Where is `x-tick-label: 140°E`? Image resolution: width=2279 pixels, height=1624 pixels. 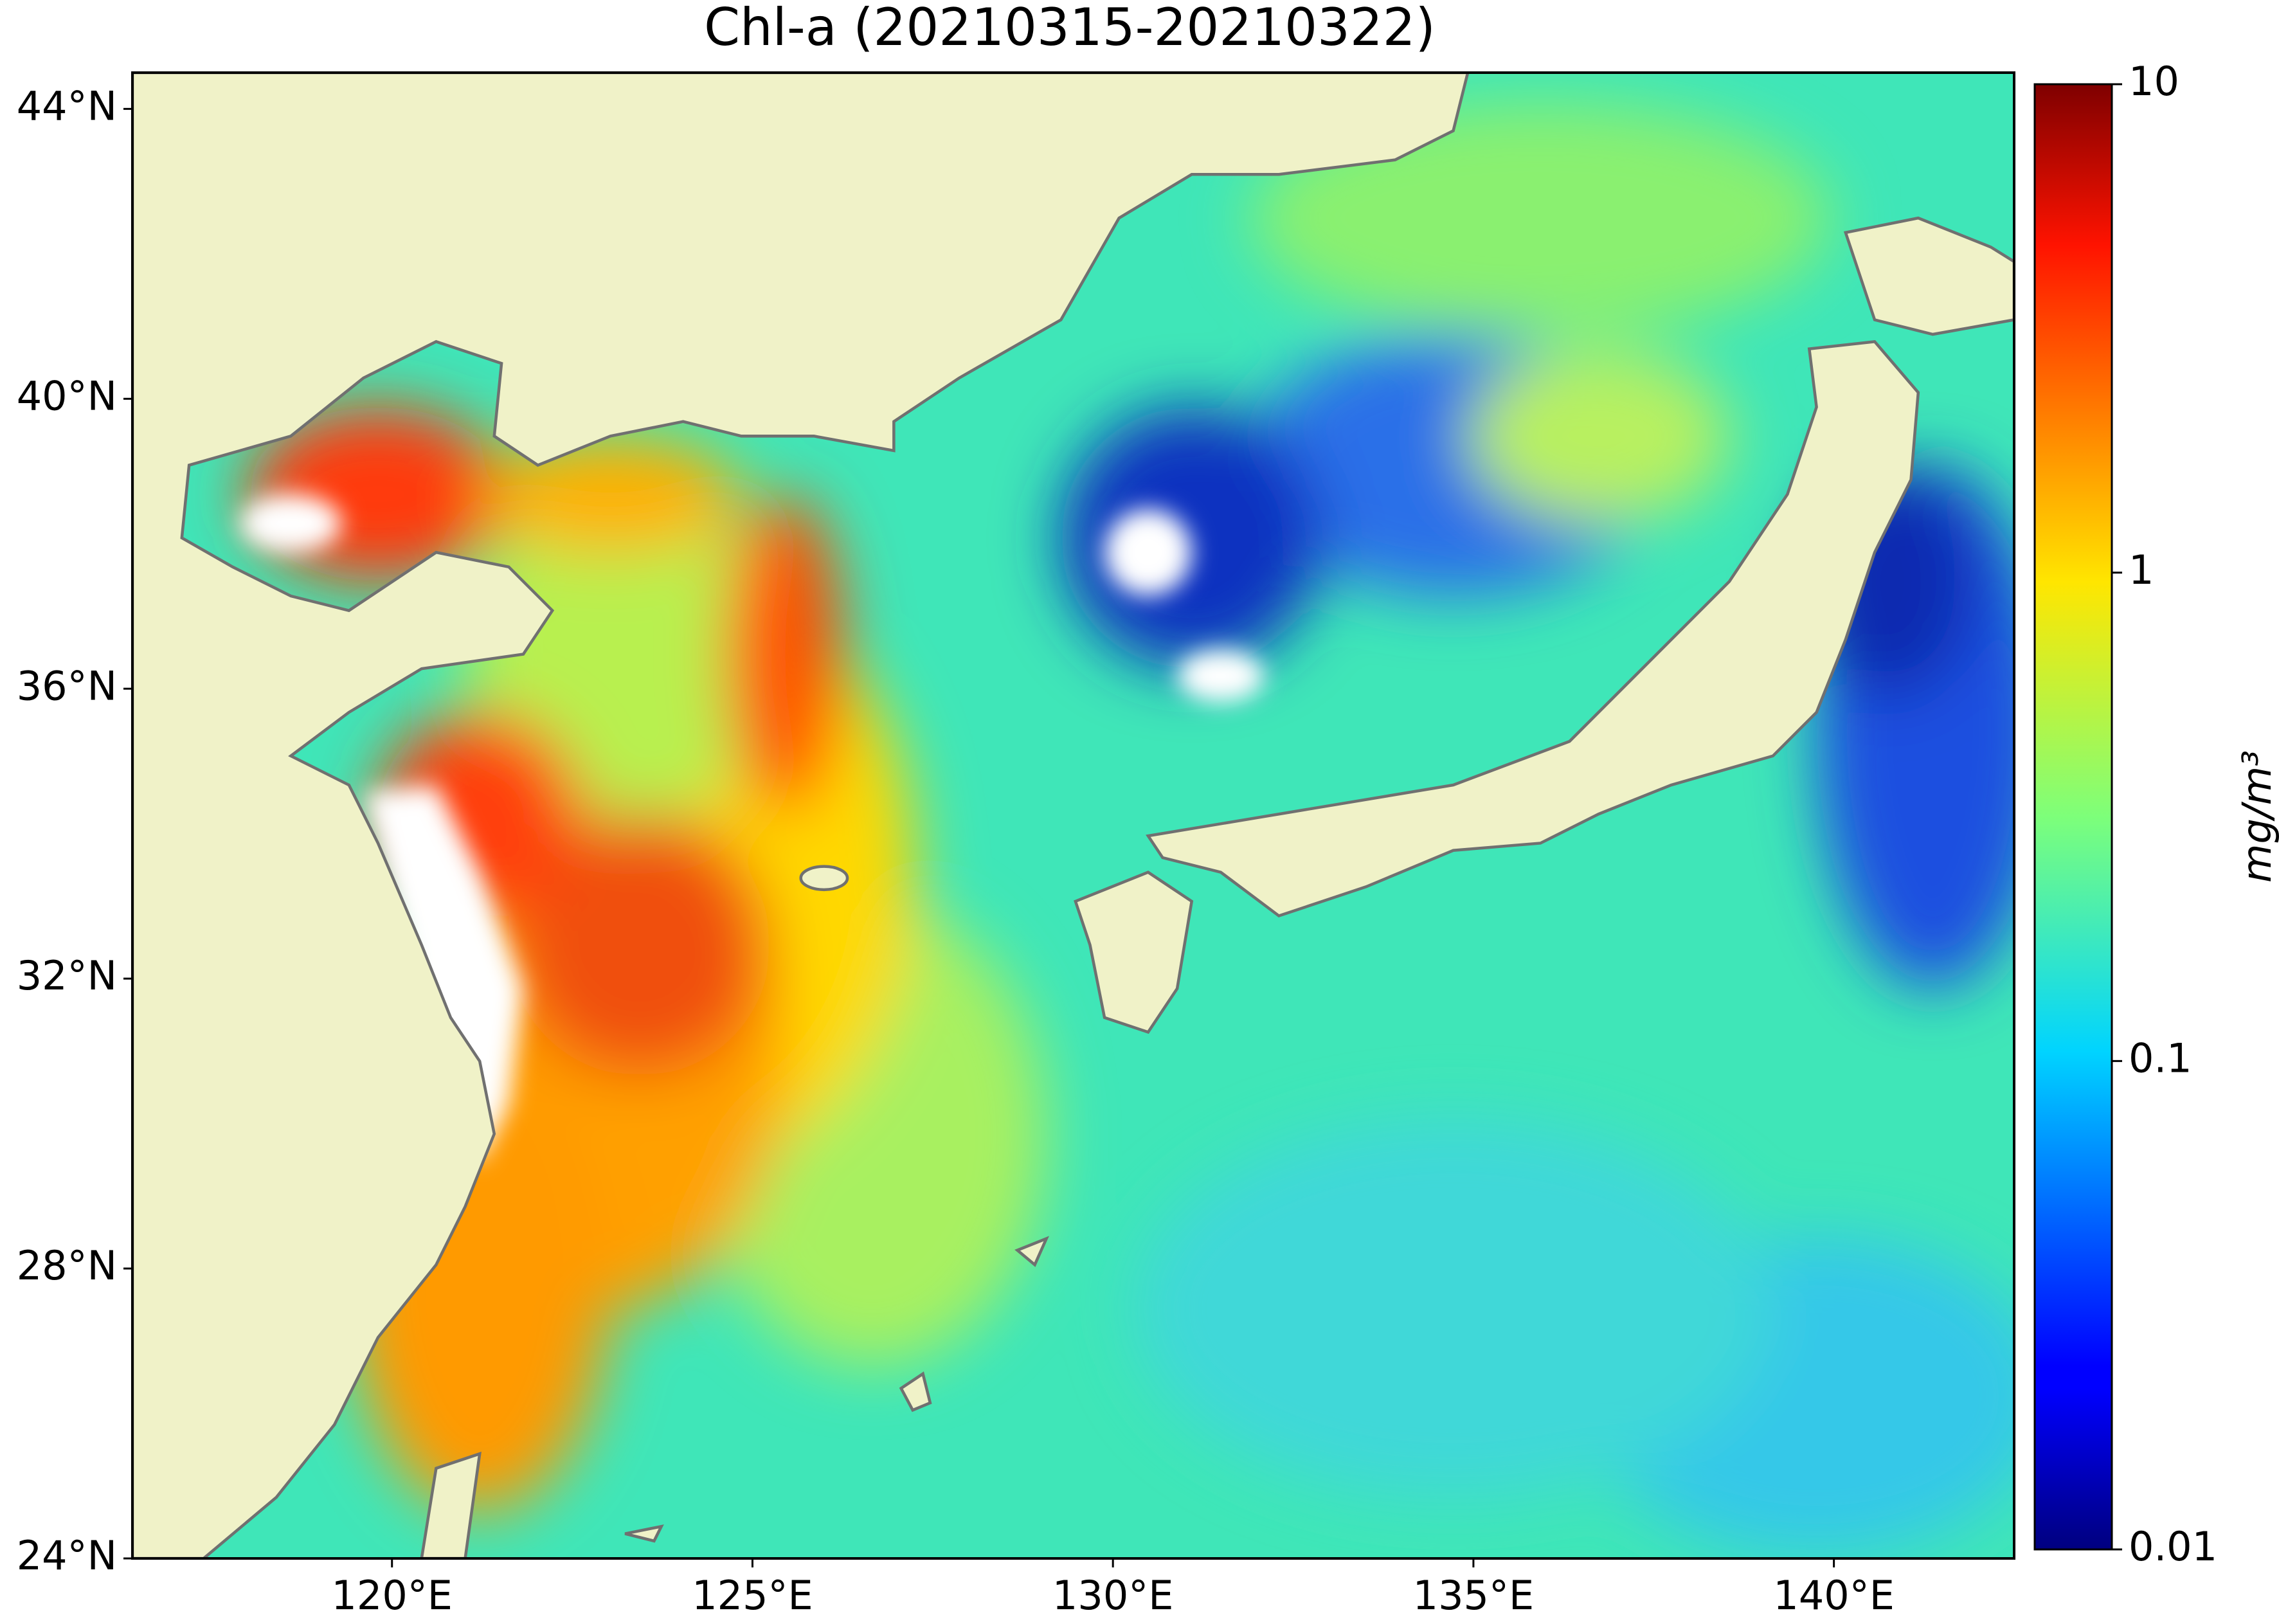
x-tick-label: 140°E is located at coordinates (1834, 1596).